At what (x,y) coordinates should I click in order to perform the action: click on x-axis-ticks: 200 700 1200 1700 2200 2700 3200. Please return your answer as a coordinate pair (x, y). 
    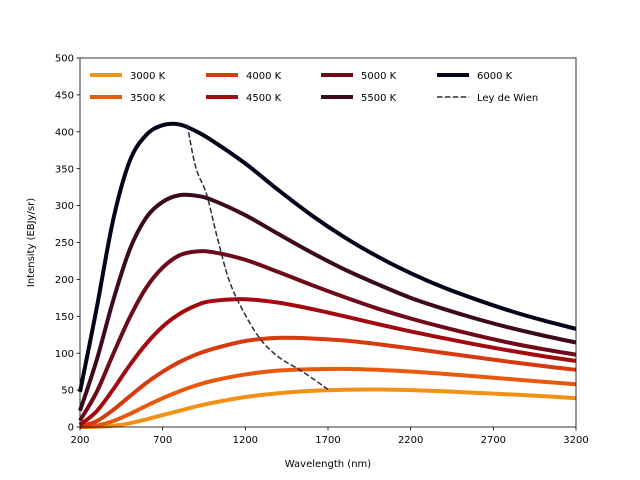
    Looking at the image, I should click on (329, 436).